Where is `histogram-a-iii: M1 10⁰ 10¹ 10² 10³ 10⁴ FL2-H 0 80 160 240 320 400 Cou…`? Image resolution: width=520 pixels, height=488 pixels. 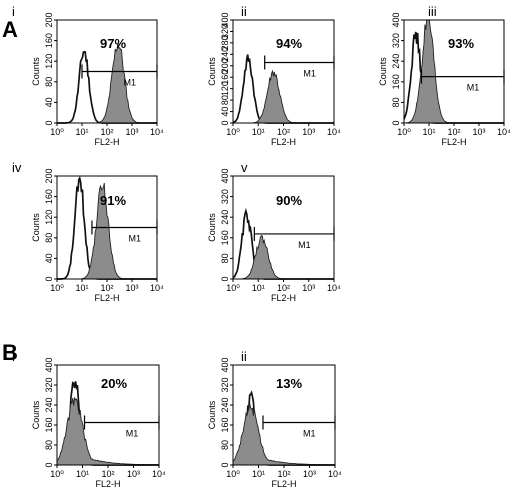 histogram-a-iii: M1 10⁰ 10¹ 10² 10³ 10⁴ FL2-H 0 80 160 240 320 400 Cou… is located at coordinates (444, 75).